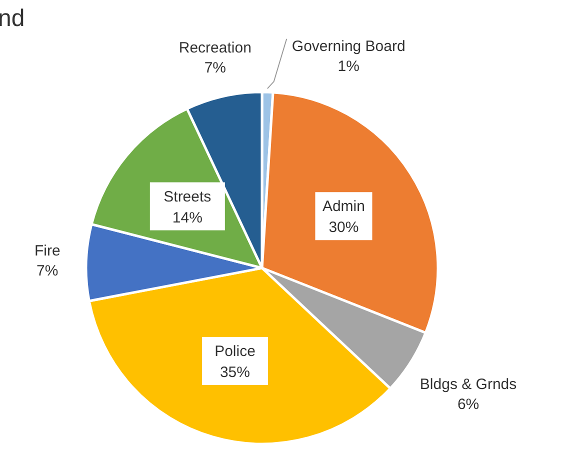  What do you see at coordinates (349, 66) in the screenshot?
I see `data-label: 1%` at bounding box center [349, 66].